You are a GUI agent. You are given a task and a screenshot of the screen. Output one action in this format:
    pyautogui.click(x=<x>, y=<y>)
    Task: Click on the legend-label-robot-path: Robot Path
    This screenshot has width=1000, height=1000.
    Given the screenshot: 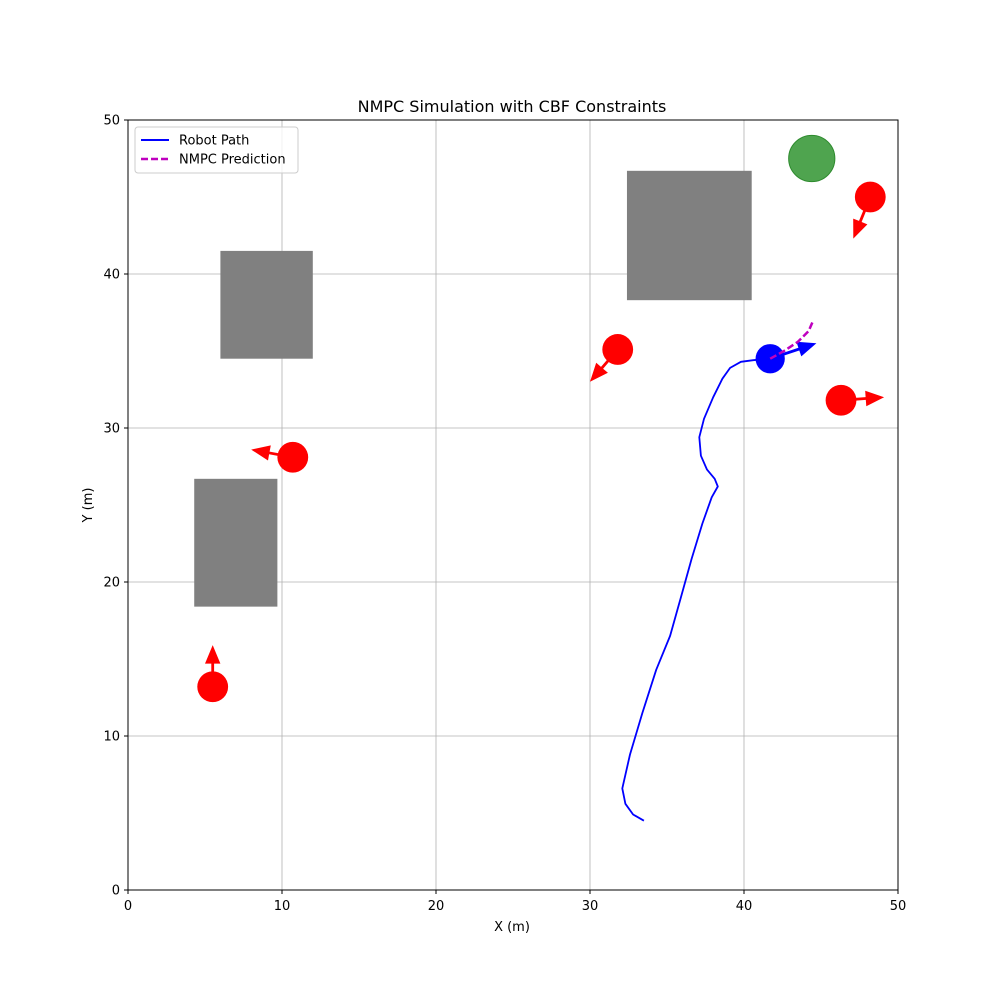 What is the action you would take?
    pyautogui.click(x=214, y=141)
    